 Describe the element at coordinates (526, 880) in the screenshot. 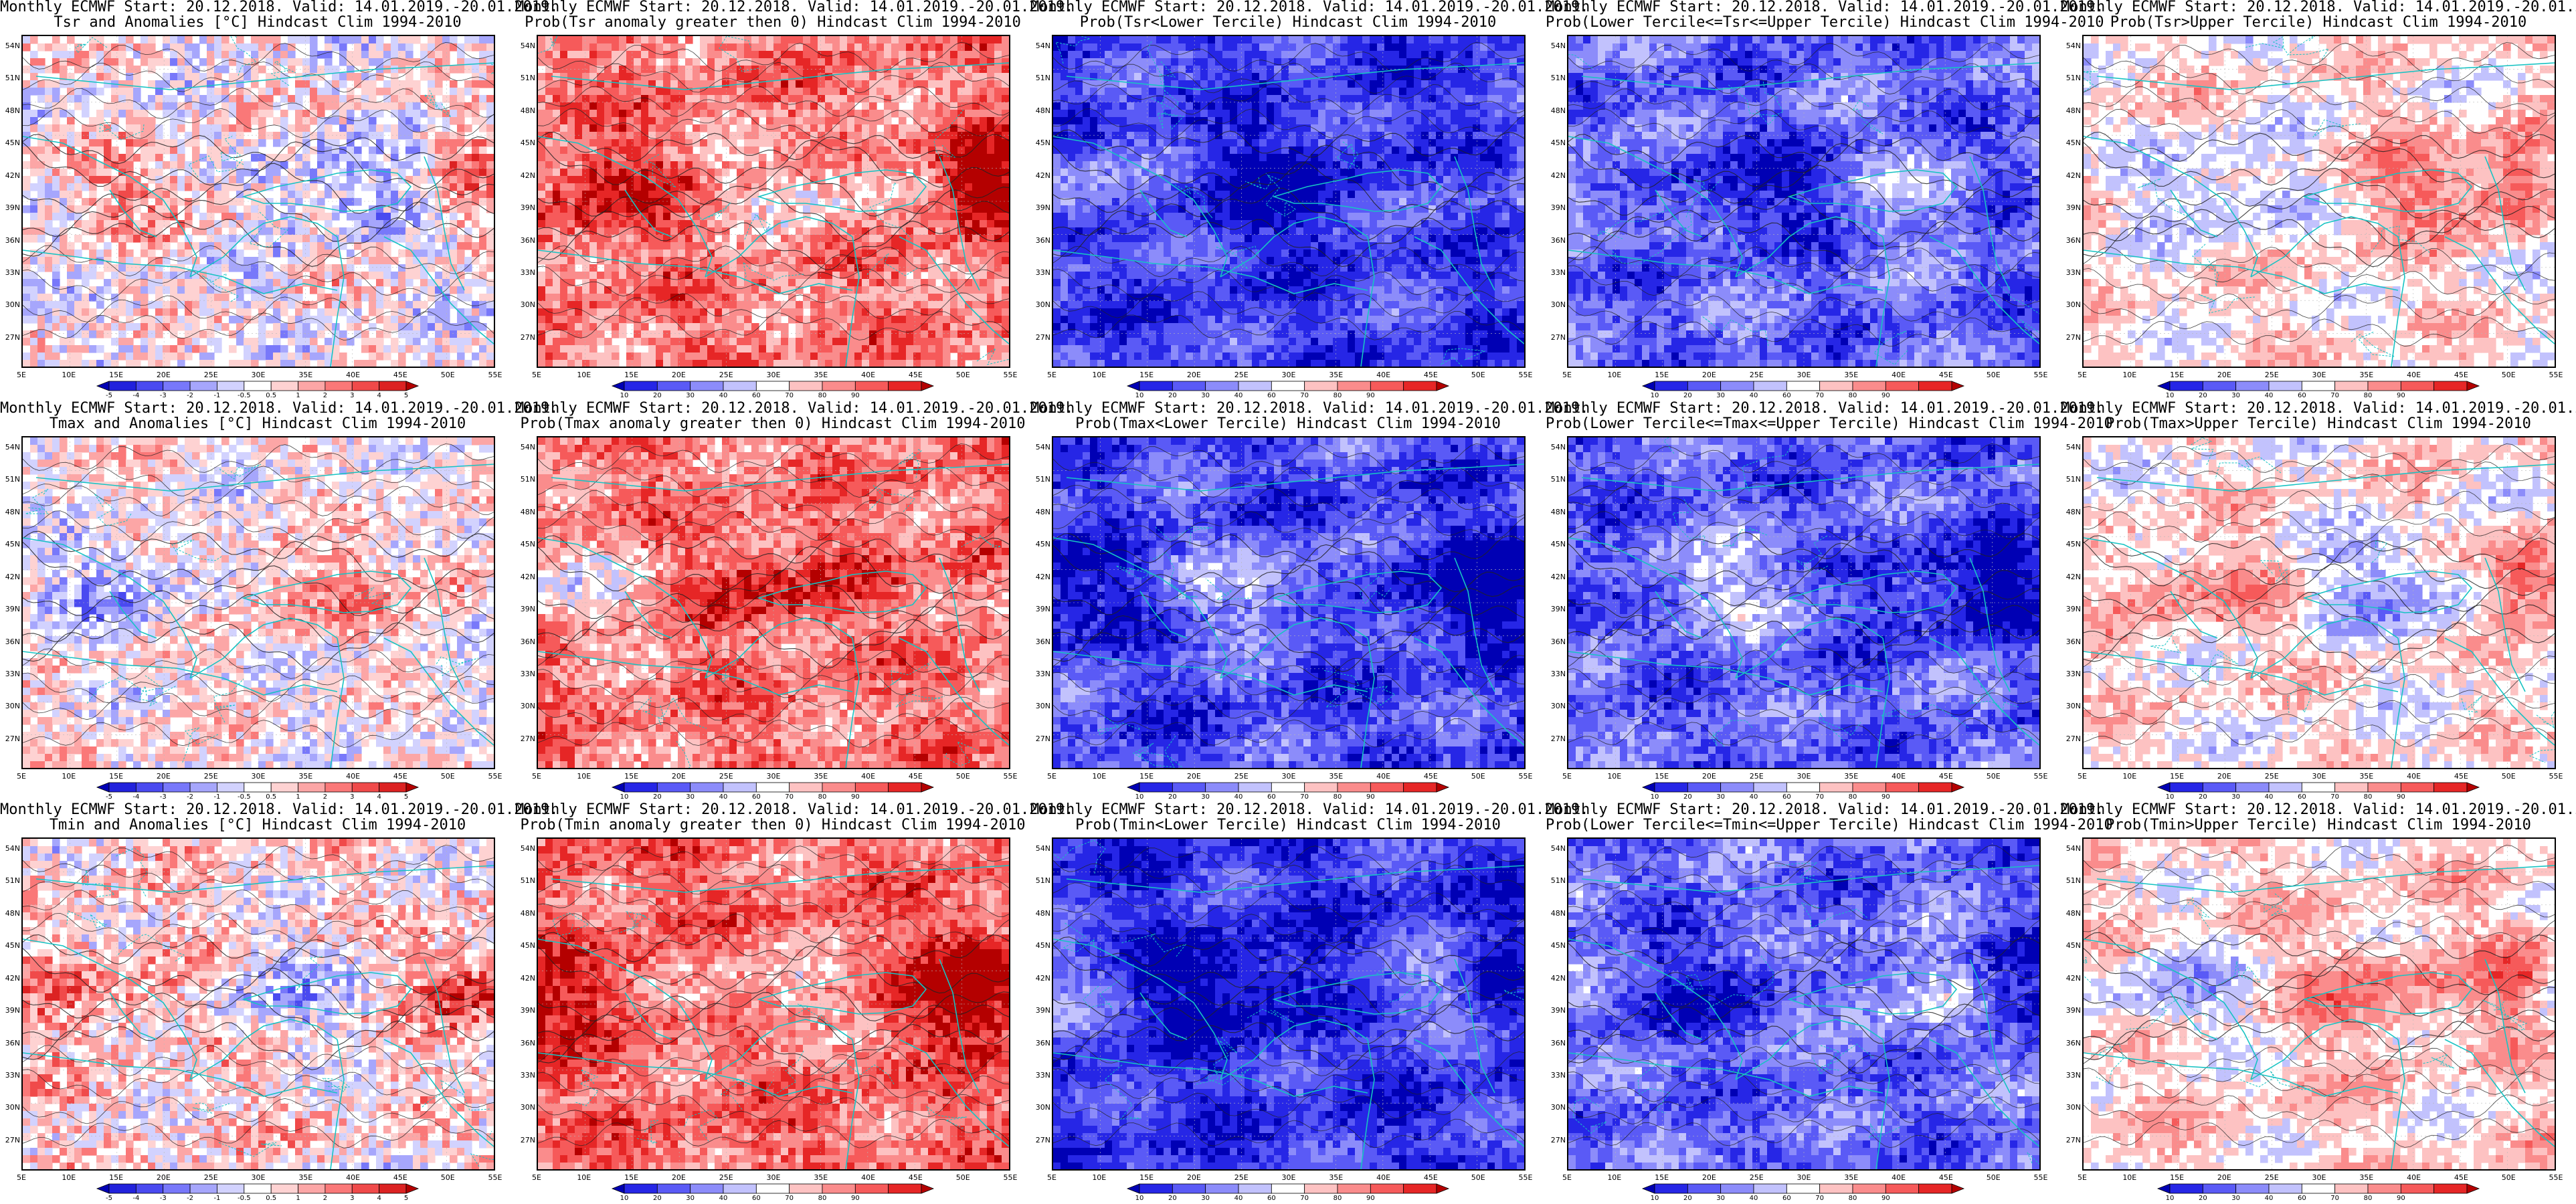

I see `latitude-label: 51N` at that location.